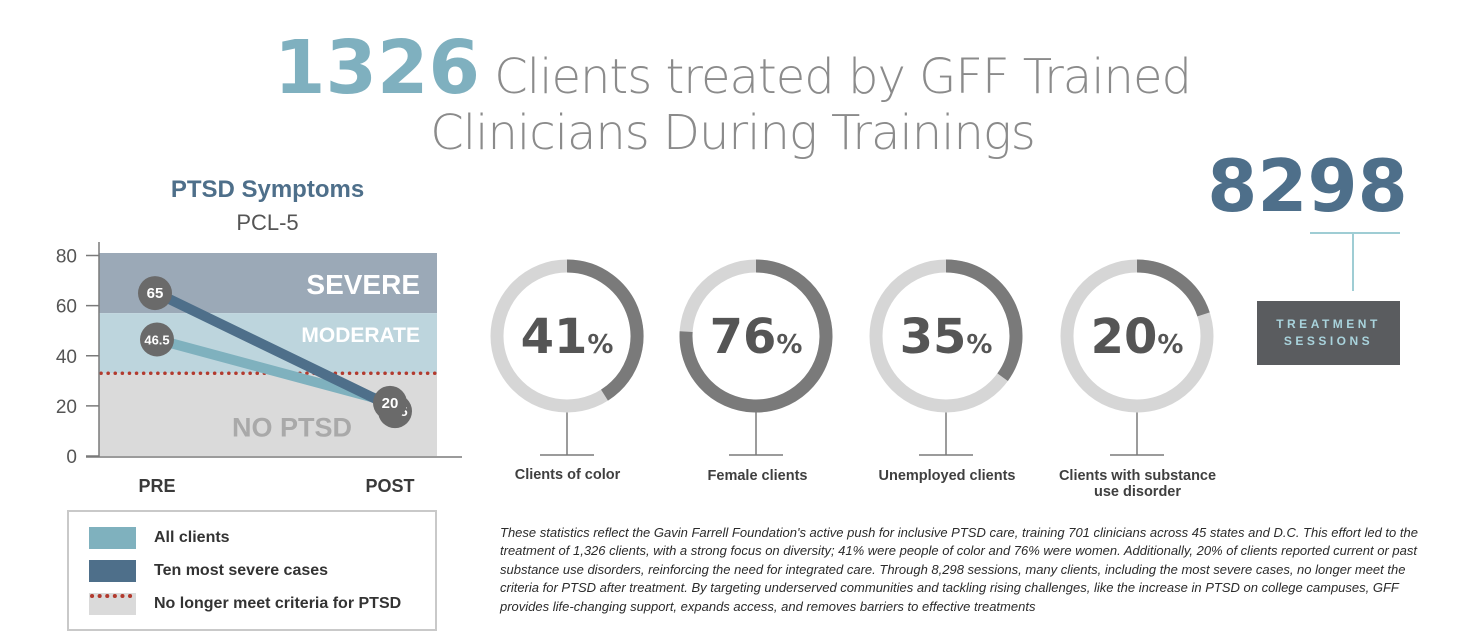 The height and width of the screenshot is (642, 1465). Describe the element at coordinates (267, 222) in the screenshot. I see `ptsd-chart-subtitle: PCL-5` at that location.